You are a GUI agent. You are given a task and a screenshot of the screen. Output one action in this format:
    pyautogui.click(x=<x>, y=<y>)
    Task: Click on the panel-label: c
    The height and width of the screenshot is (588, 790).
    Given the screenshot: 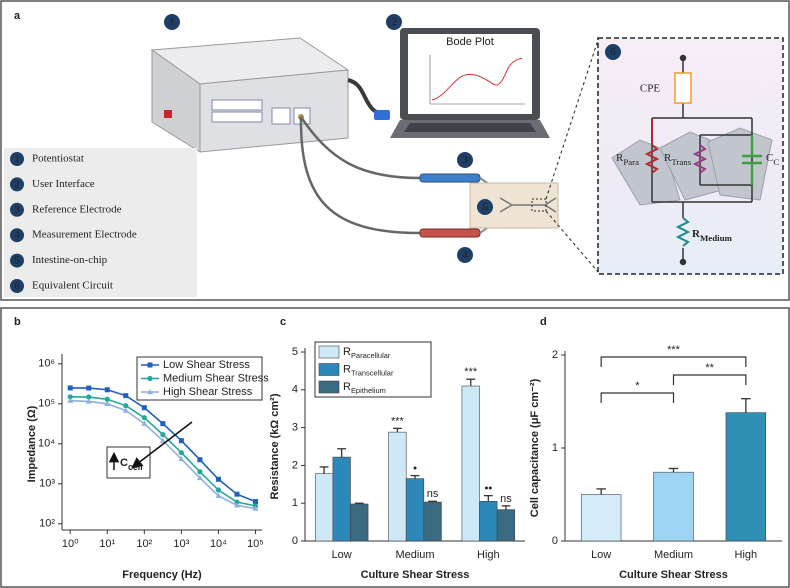 What is the action you would take?
    pyautogui.click(x=283, y=322)
    